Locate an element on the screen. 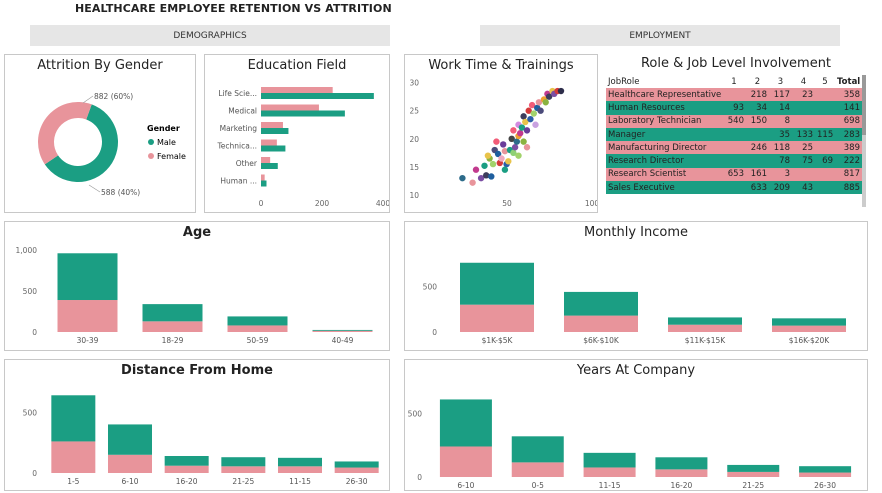 The image size is (882, 493). table-row: Manufacturing Director 246 118 25 389 is located at coordinates (734, 148).